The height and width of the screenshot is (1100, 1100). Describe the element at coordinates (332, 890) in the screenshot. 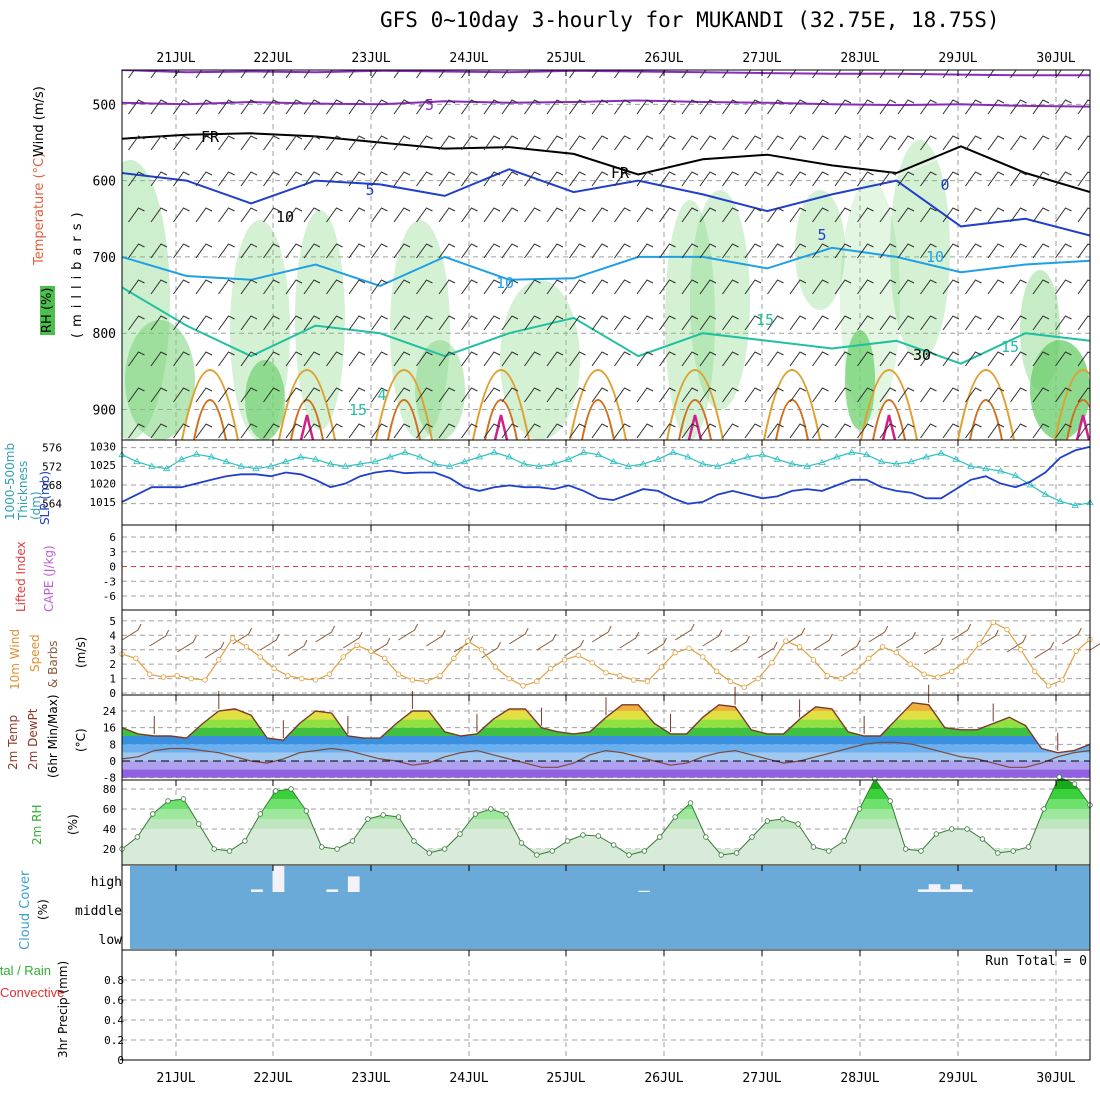

I see `cloud-high-bar` at that location.